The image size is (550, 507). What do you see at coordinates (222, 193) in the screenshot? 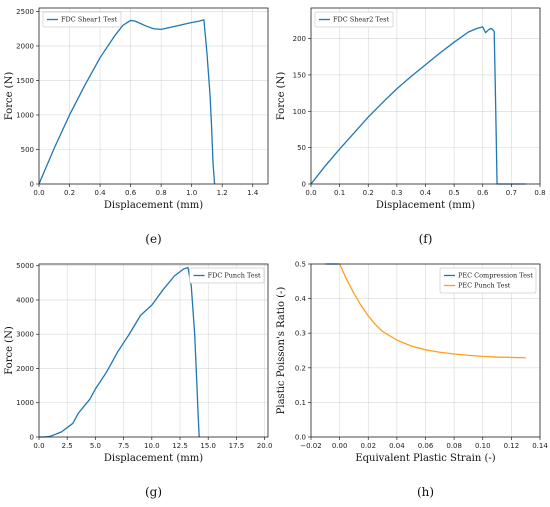
I see `x-tick-label: 1.2` at bounding box center [222, 193].